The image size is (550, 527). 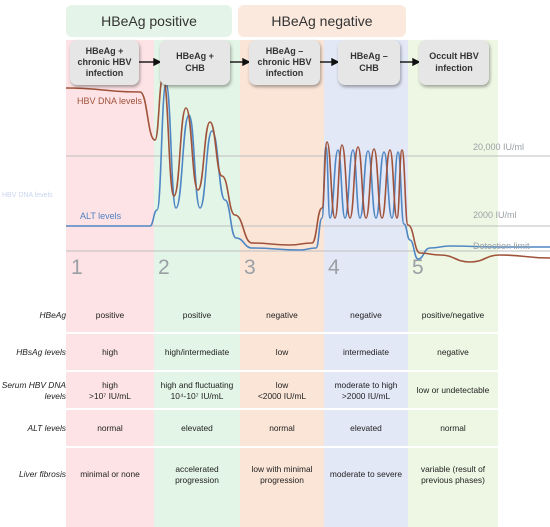 What do you see at coordinates (197, 396) in the screenshot?
I see `cell-text: 10⁴-10⁷ IU/mL` at bounding box center [197, 396].